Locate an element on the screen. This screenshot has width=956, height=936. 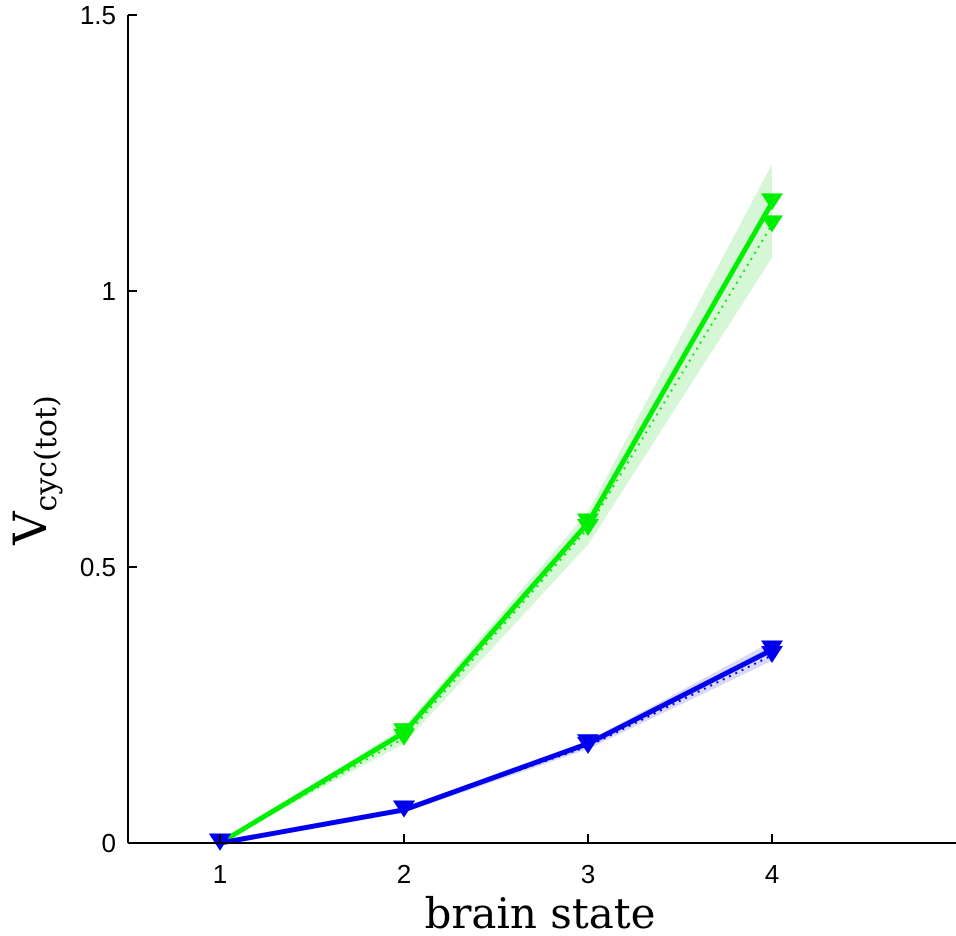
y-tick-label: 1 is located at coordinates (109, 291).